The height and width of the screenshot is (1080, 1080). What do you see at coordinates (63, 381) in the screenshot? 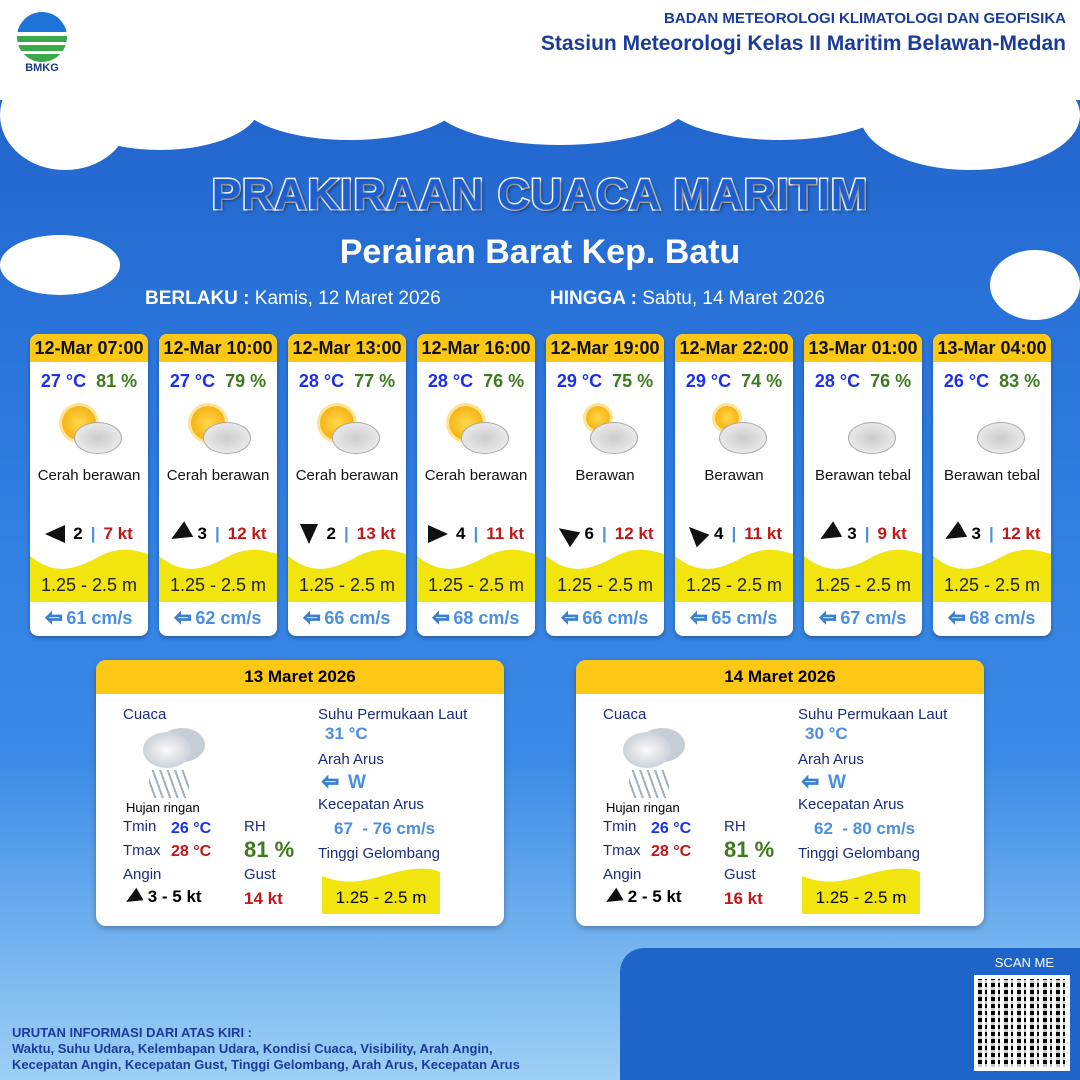
I see `temperature: 27 °C` at bounding box center [63, 381].